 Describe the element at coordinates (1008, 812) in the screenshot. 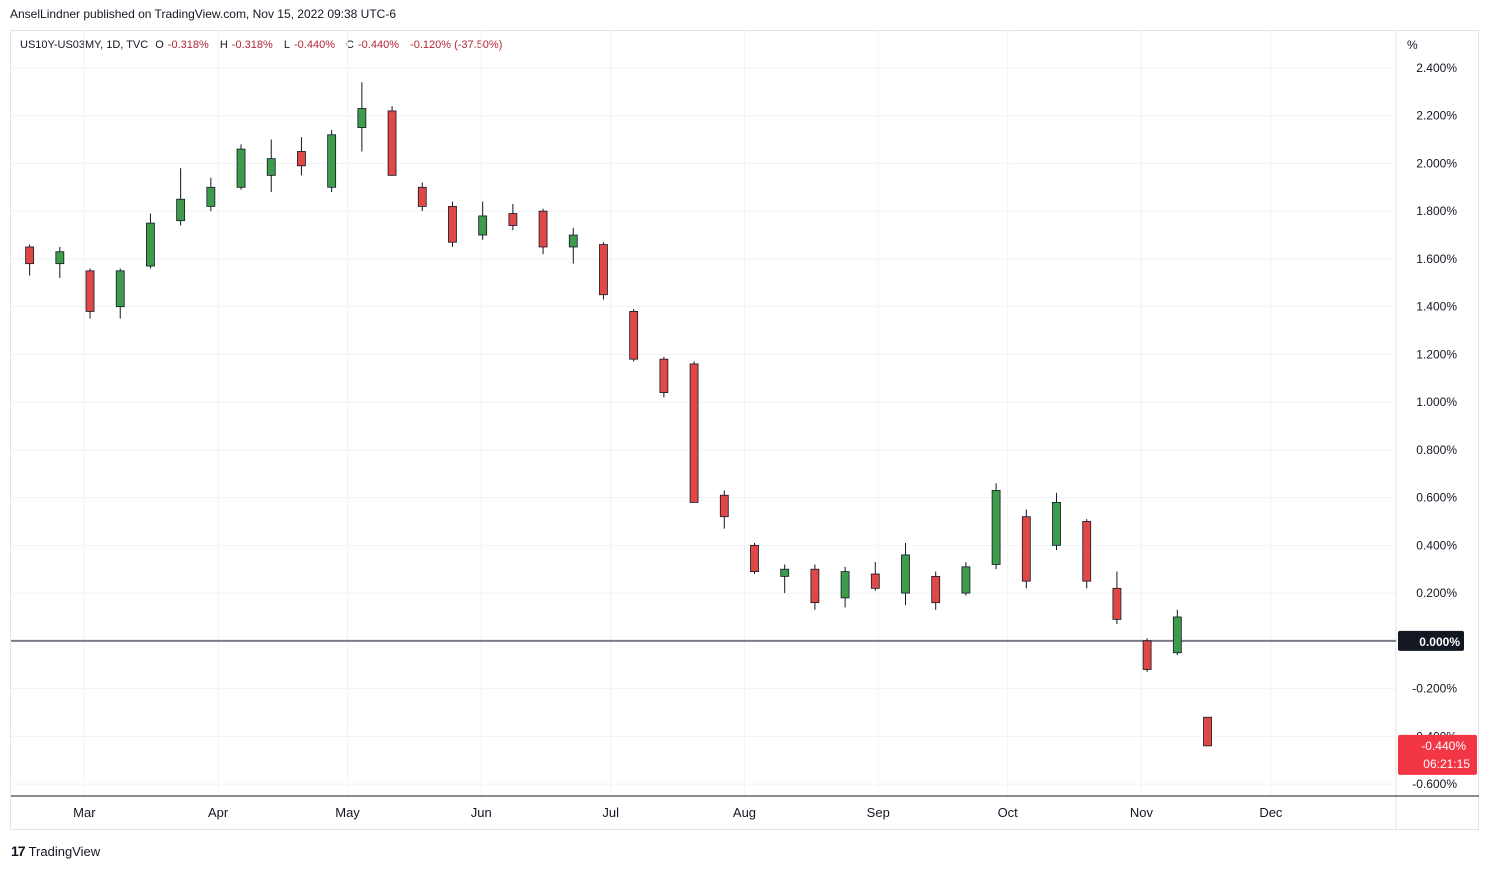

I see `x-tick-label: Oct` at that location.